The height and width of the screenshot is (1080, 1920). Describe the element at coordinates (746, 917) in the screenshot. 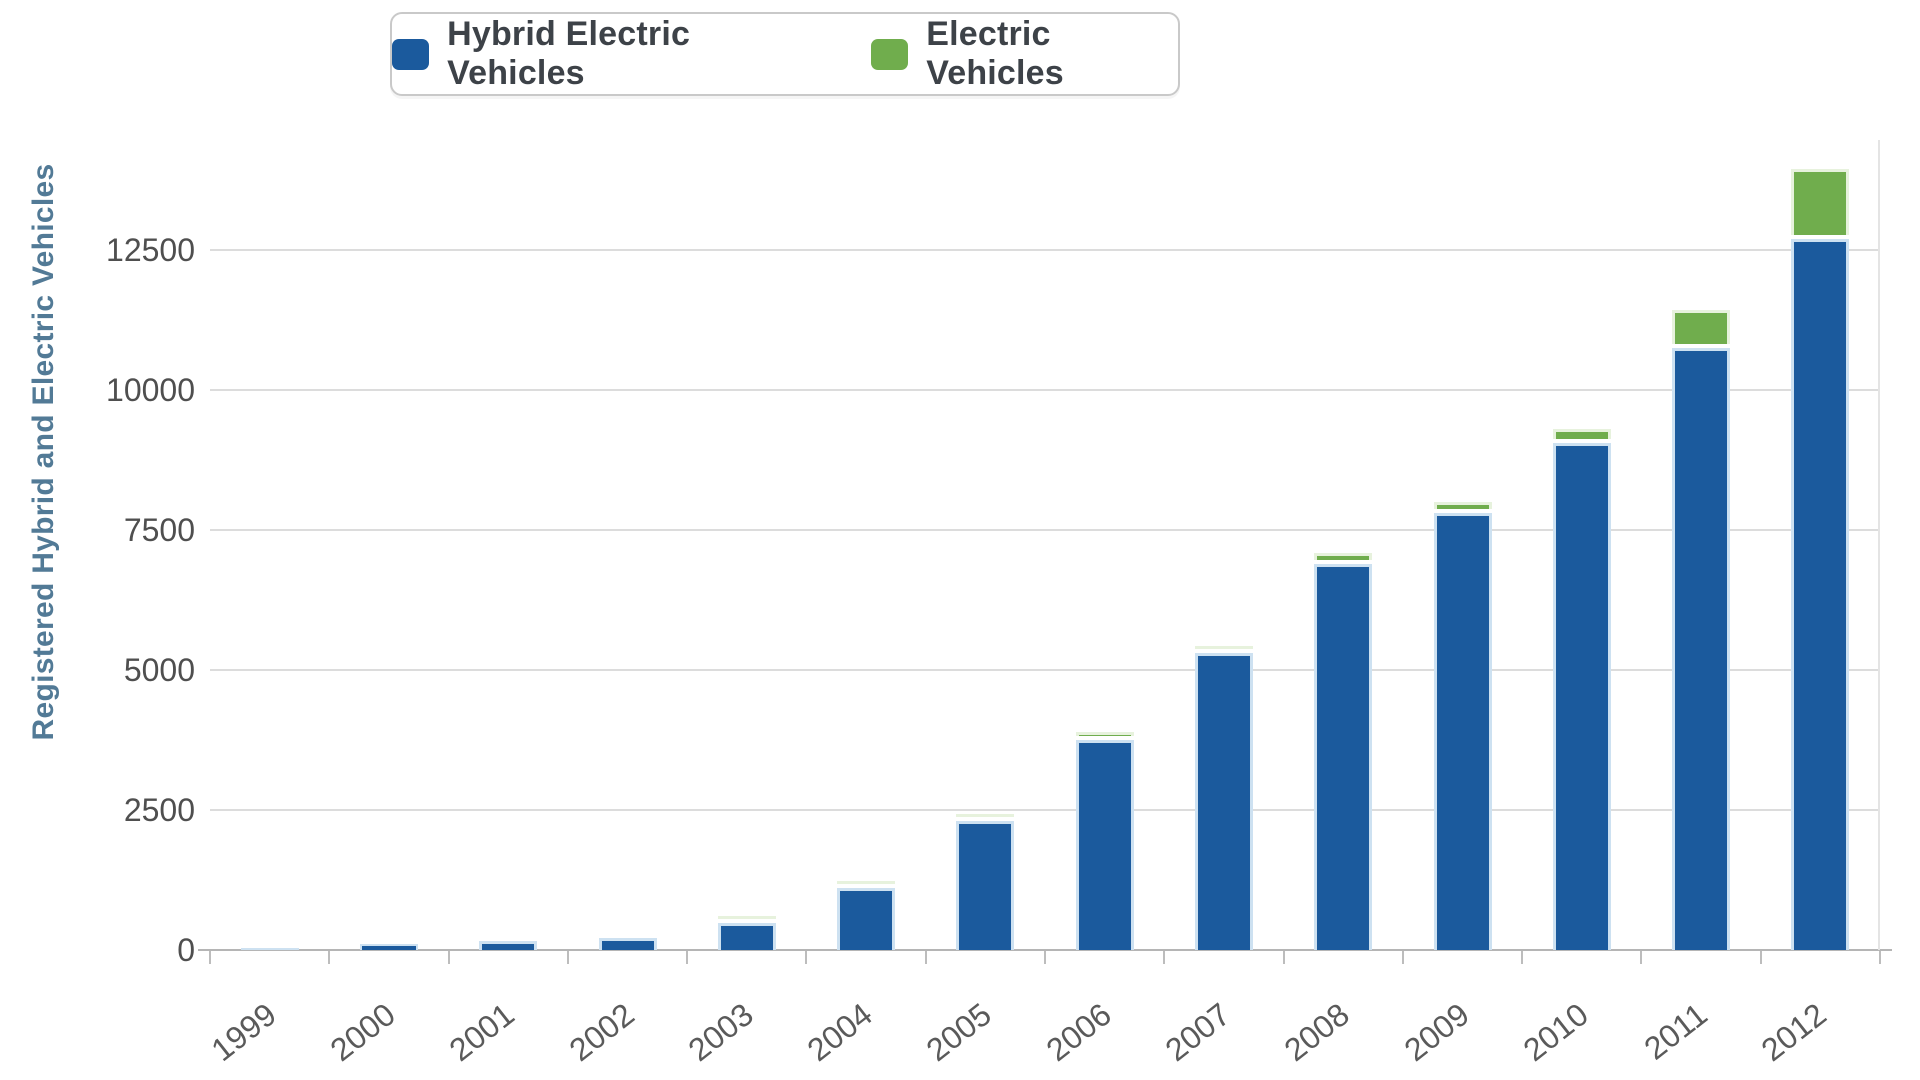

I see `bar-2003-electric-vehicles` at that location.